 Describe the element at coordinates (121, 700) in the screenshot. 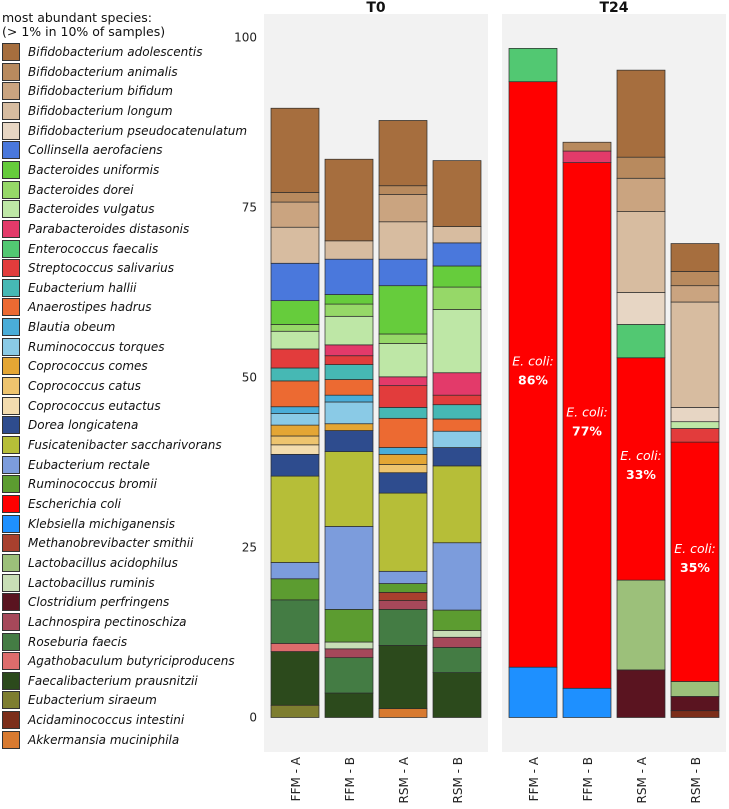

I see `legend-item-eubacterium-siraeum: Eubacterium siraeum` at that location.